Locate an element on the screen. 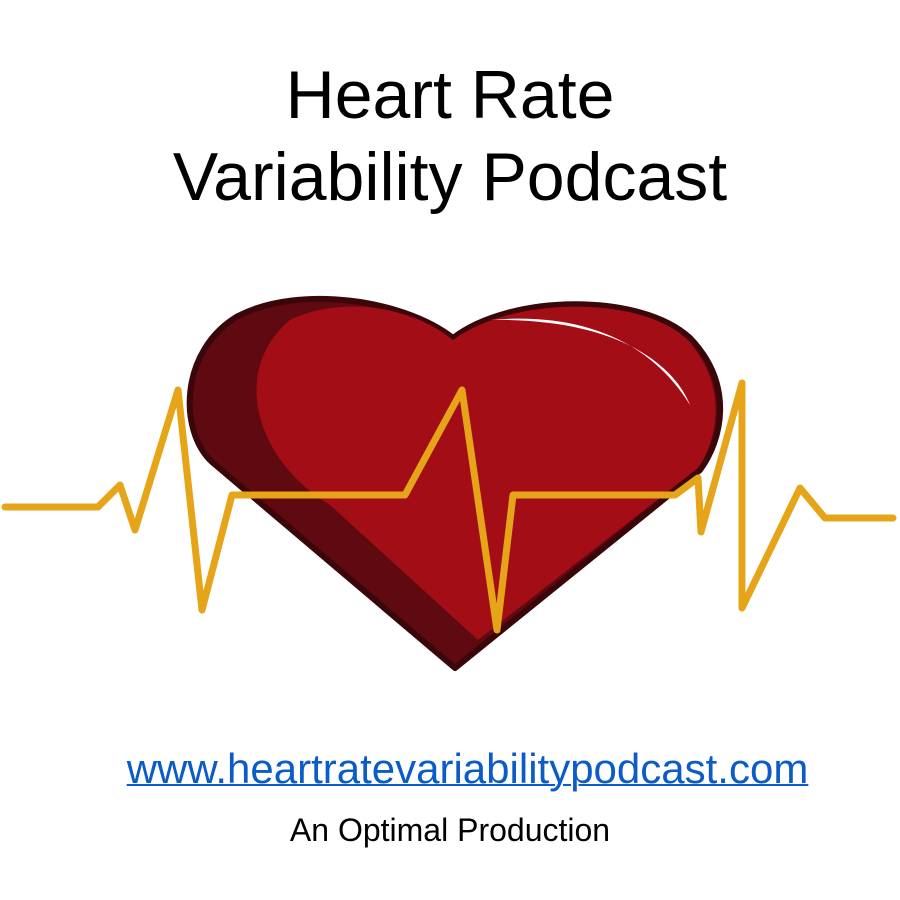 The width and height of the screenshot is (900, 900). title-line-1: Heart Rate is located at coordinates (450, 95).